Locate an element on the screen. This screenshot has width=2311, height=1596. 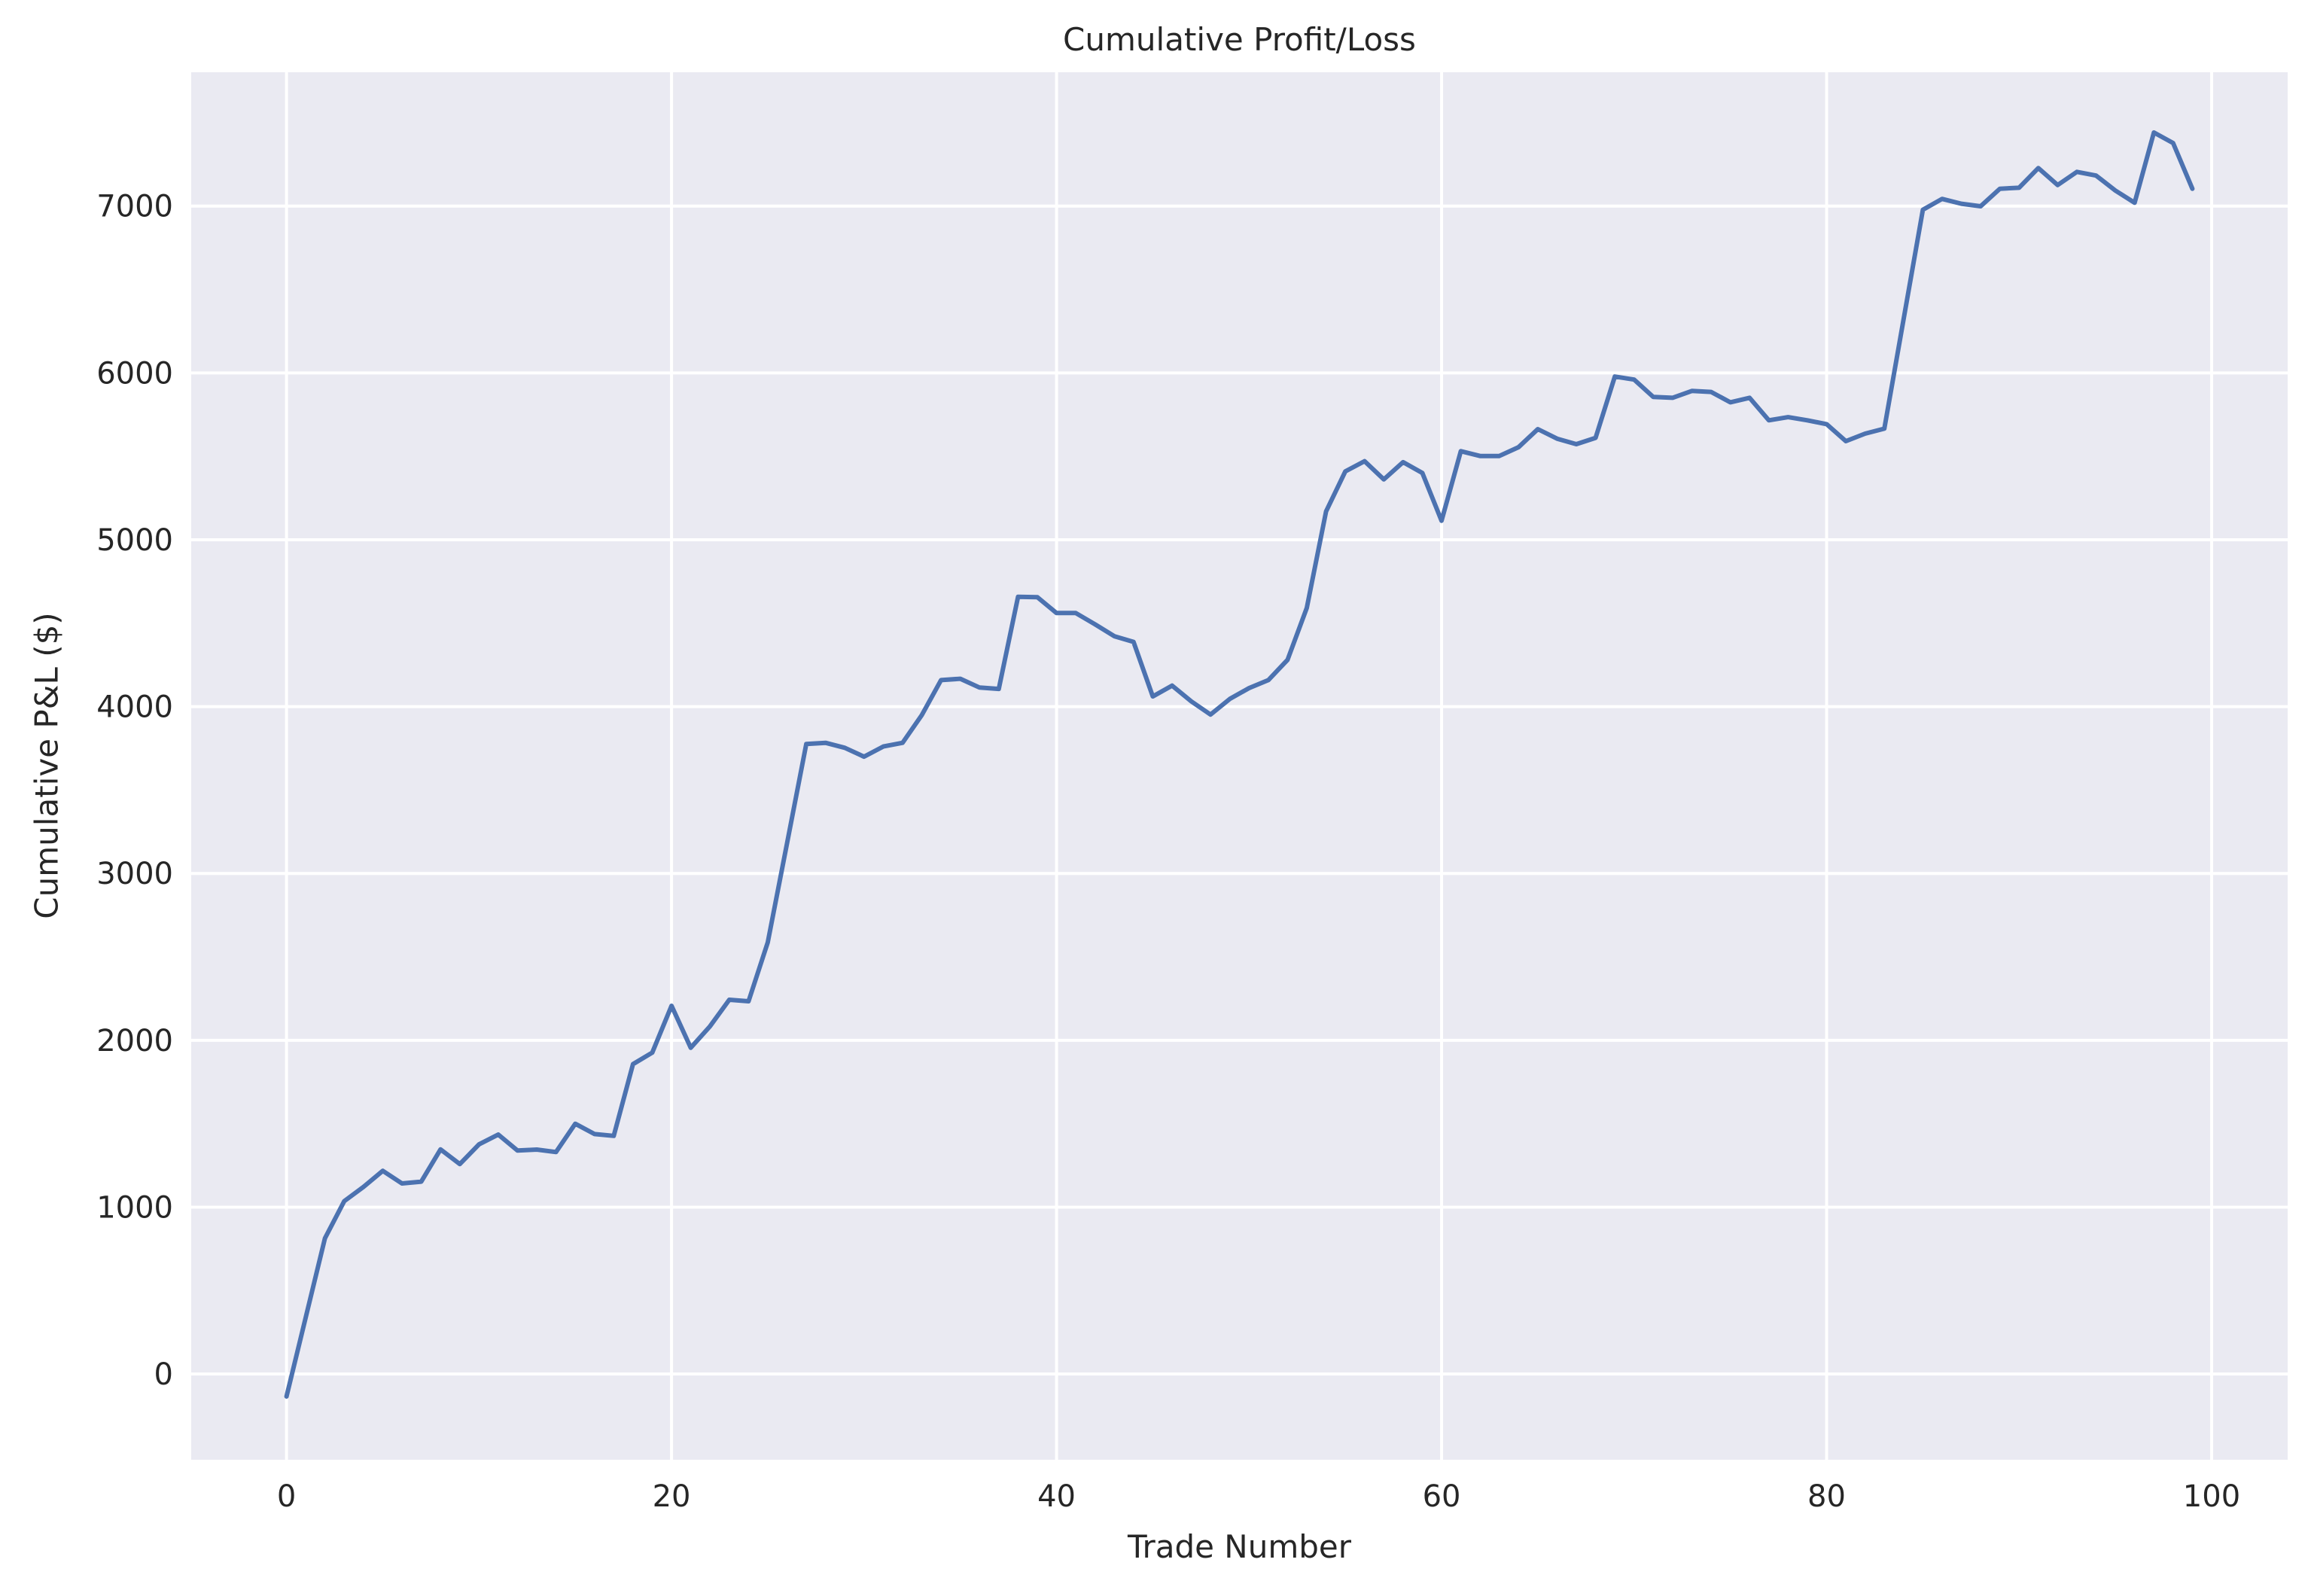
x-tick-label: 100 is located at coordinates (2211, 1496).